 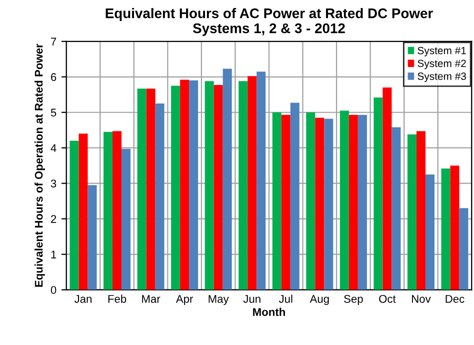 I want to click on x-tick-label: Jun, so click(x=251, y=299).